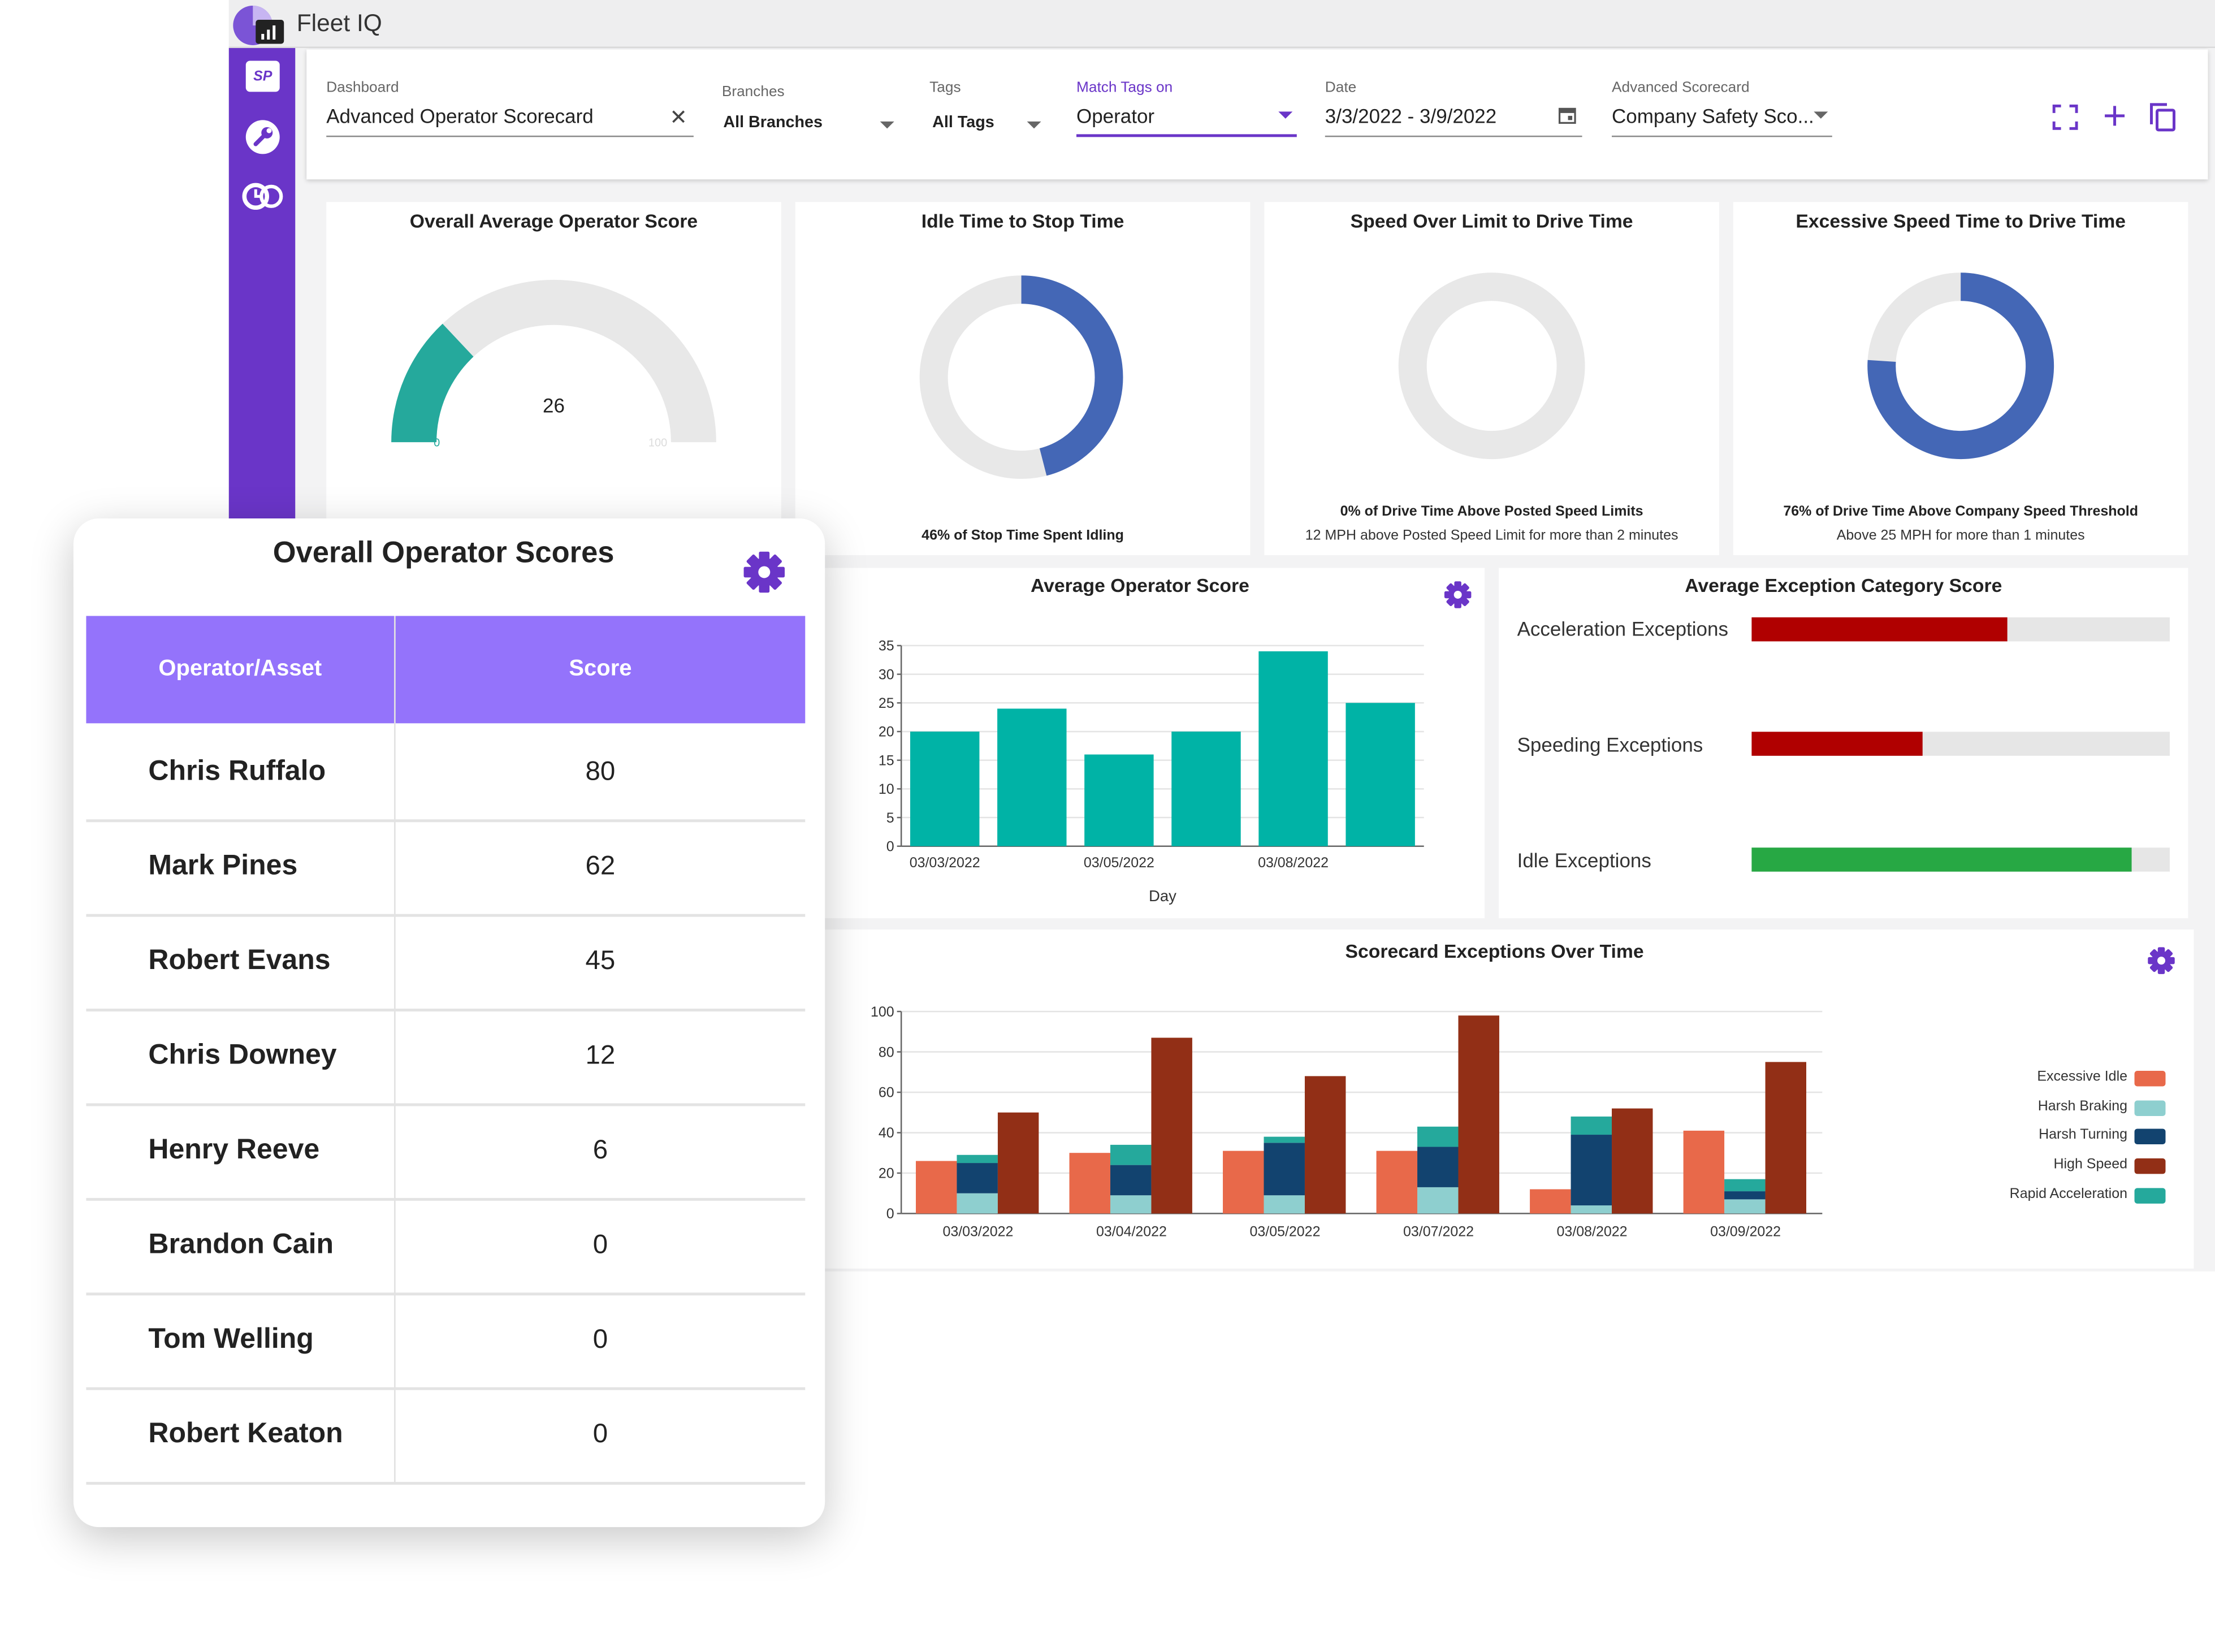  What do you see at coordinates (1221, 24) in the screenshot?
I see `title-bar` at bounding box center [1221, 24].